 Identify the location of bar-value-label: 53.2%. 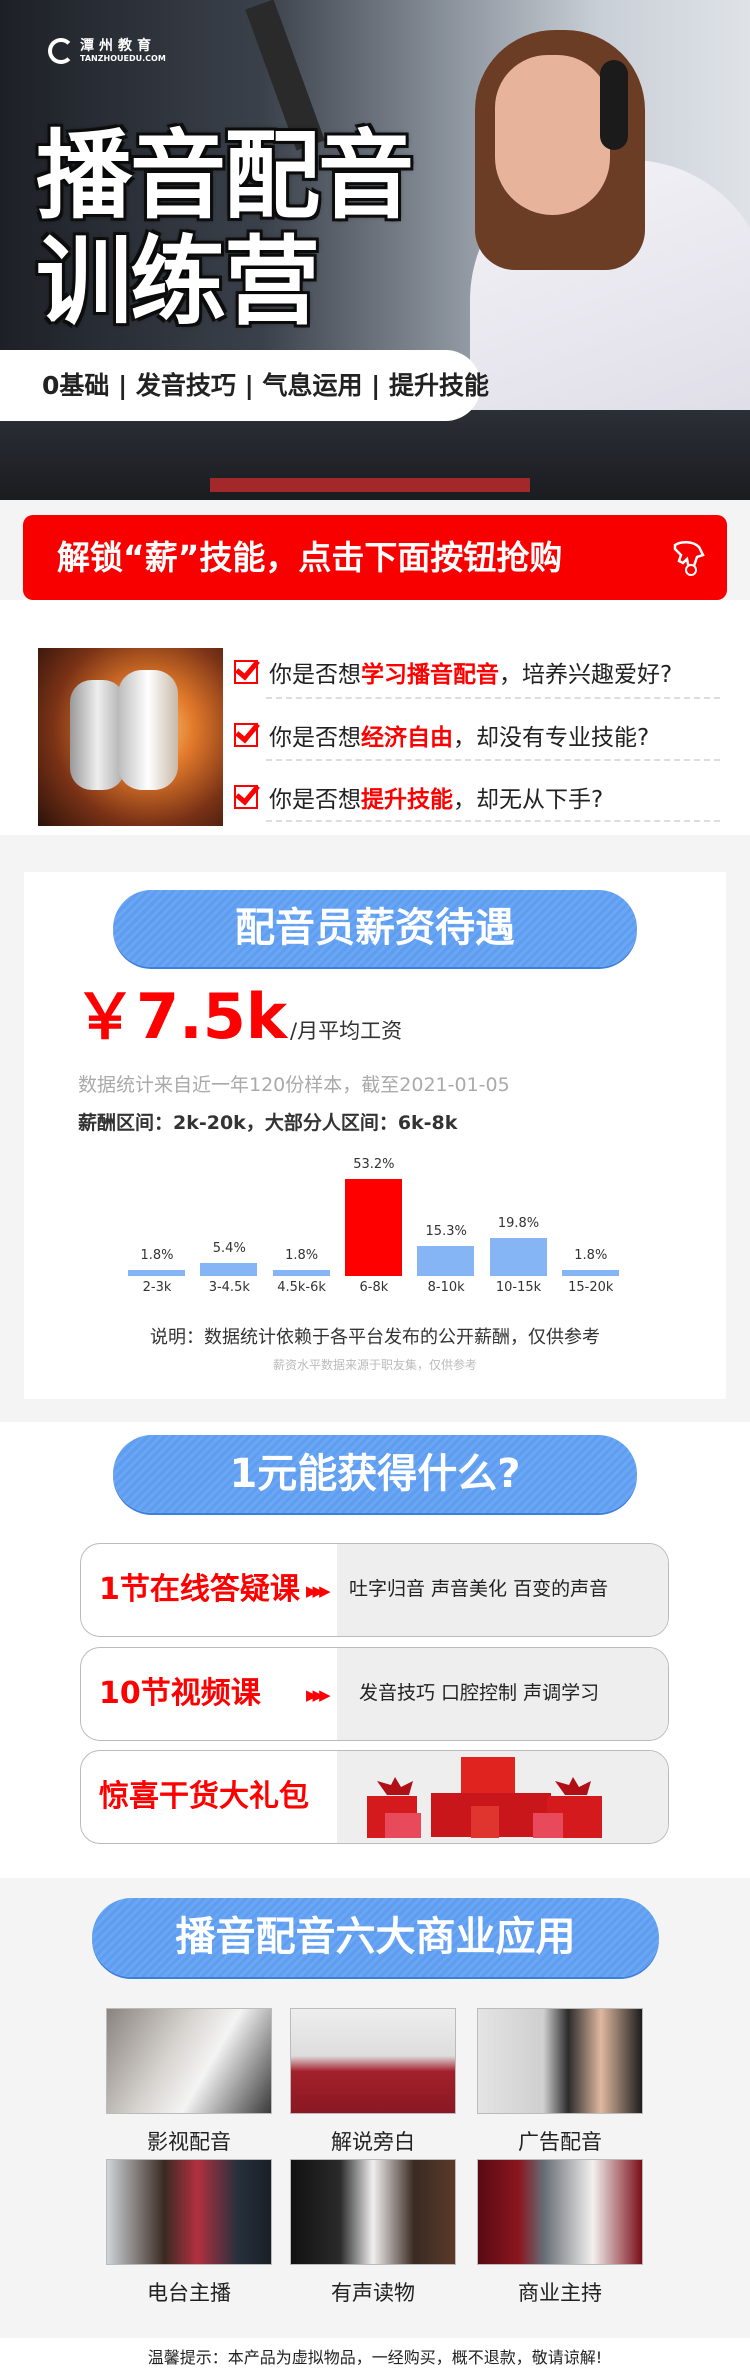
(374, 1164).